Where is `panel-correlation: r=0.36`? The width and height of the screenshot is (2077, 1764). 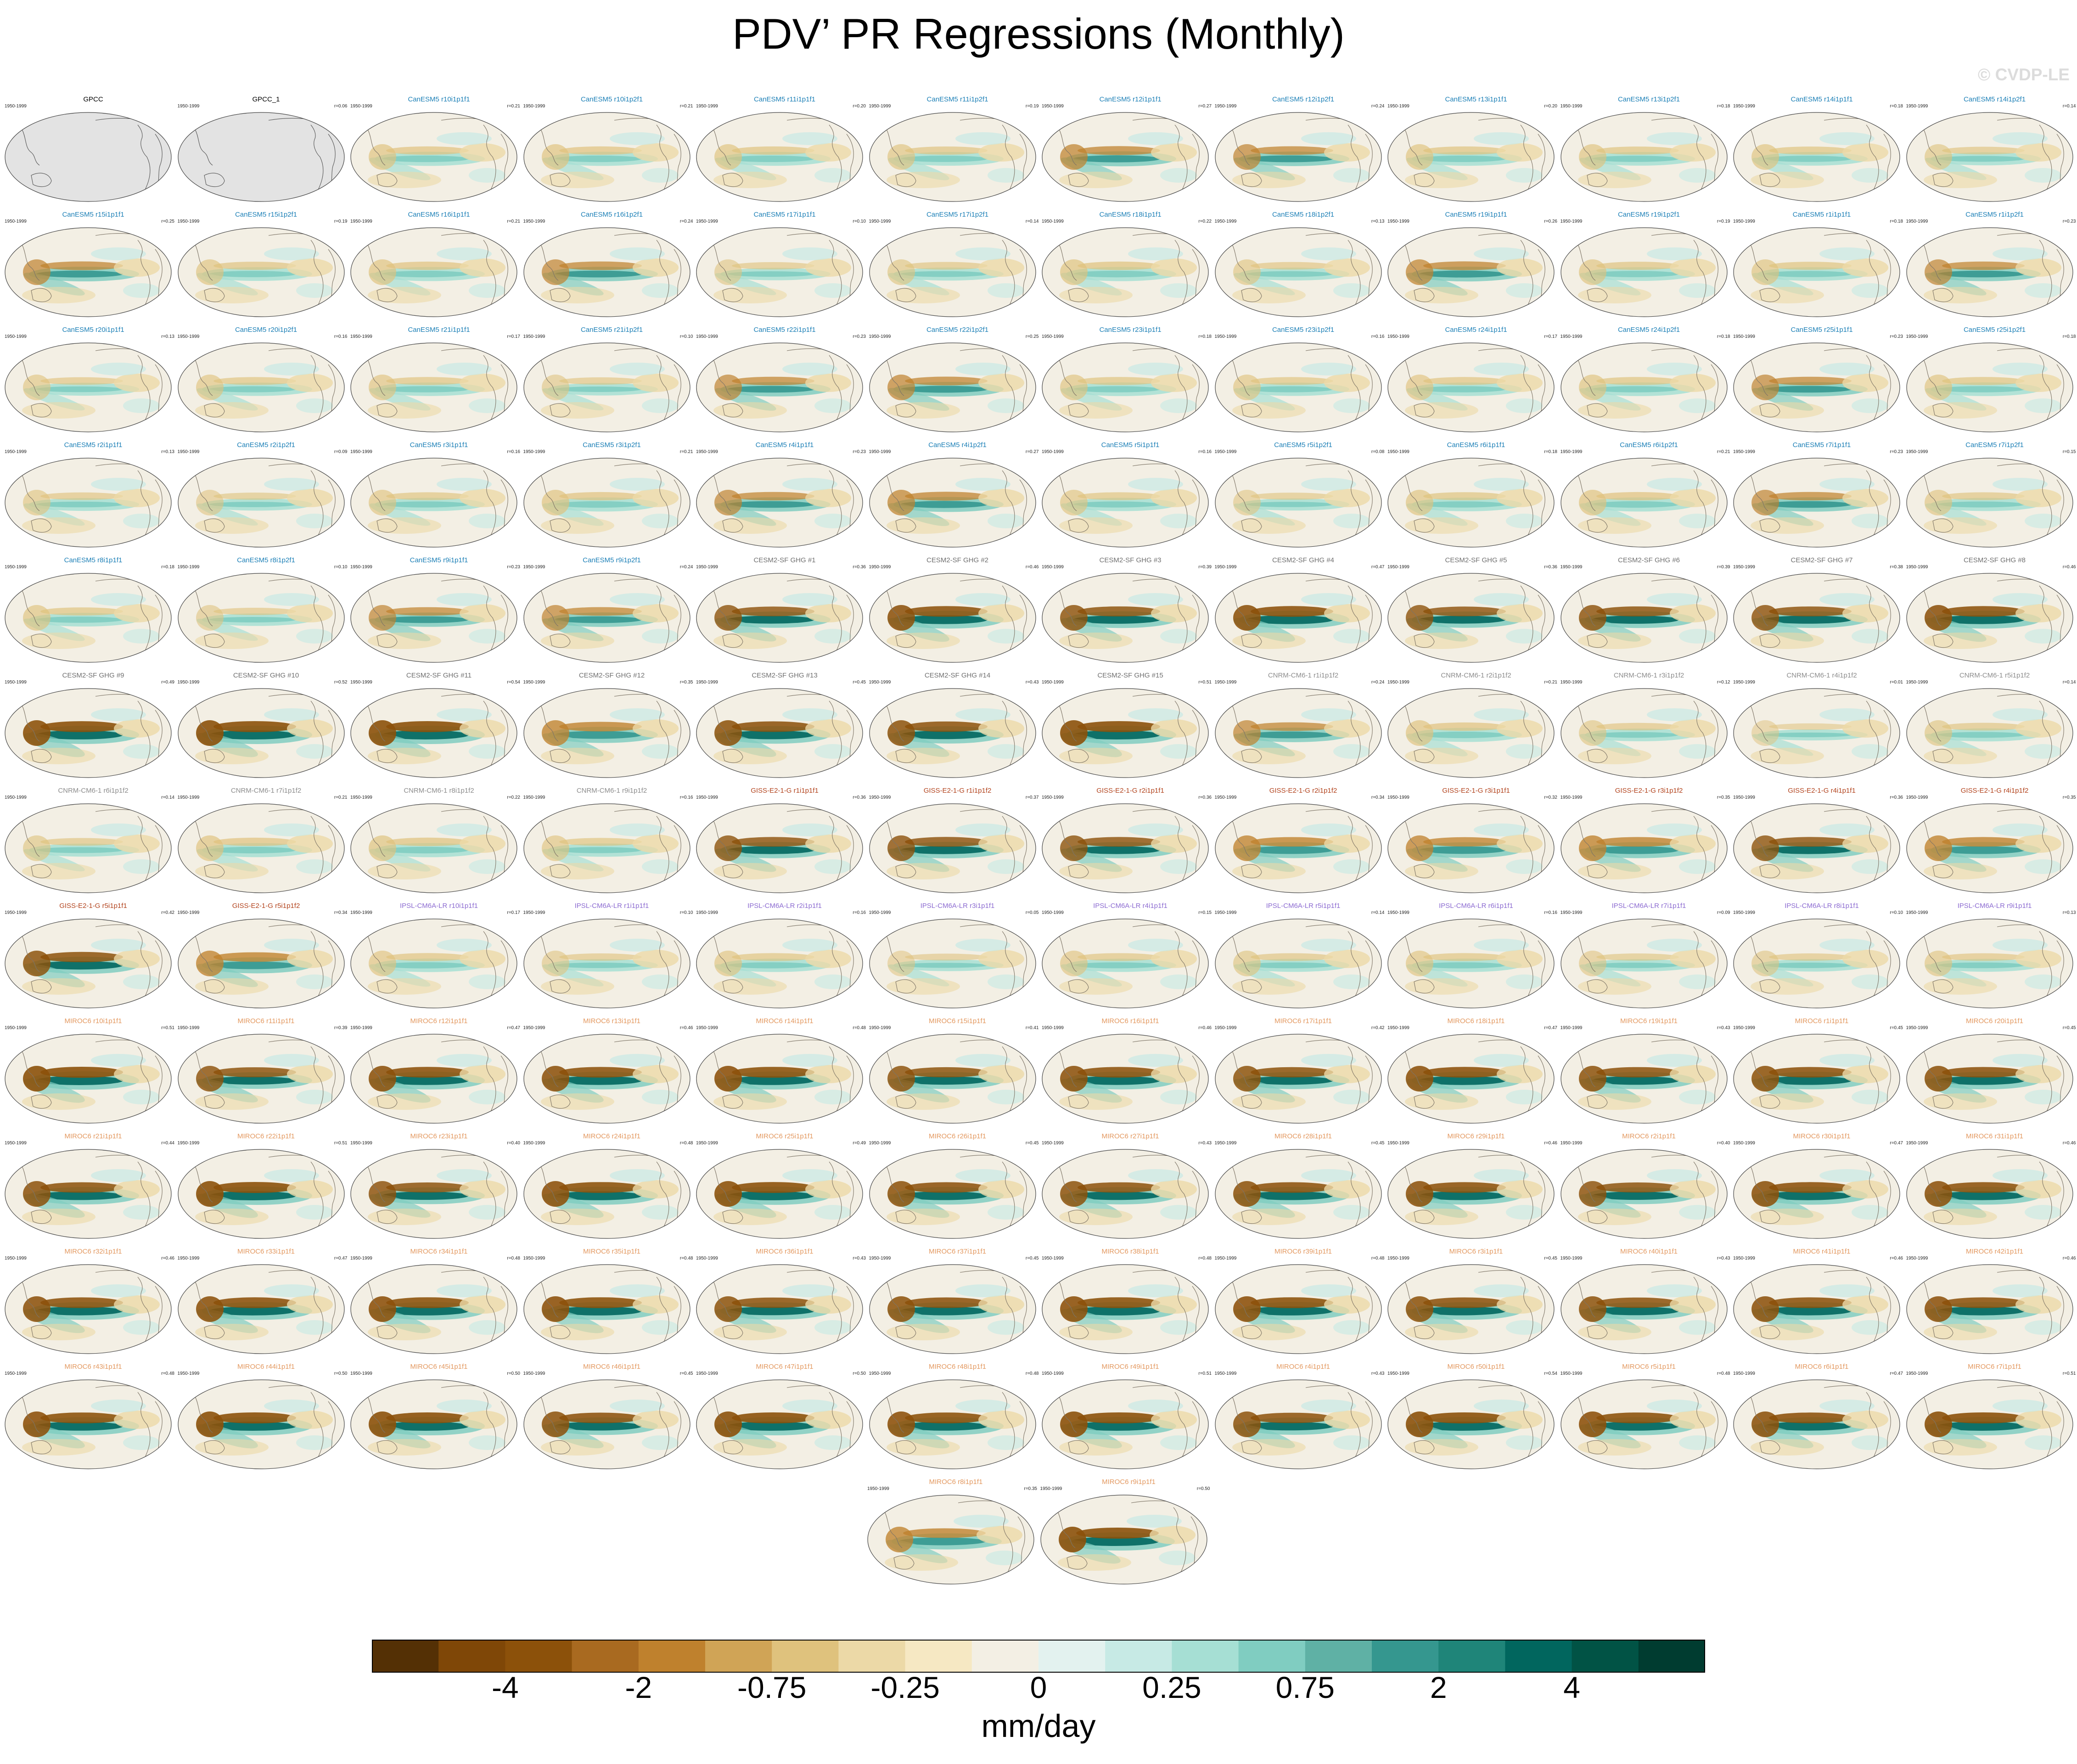
panel-correlation: r=0.36 is located at coordinates (1550, 567).